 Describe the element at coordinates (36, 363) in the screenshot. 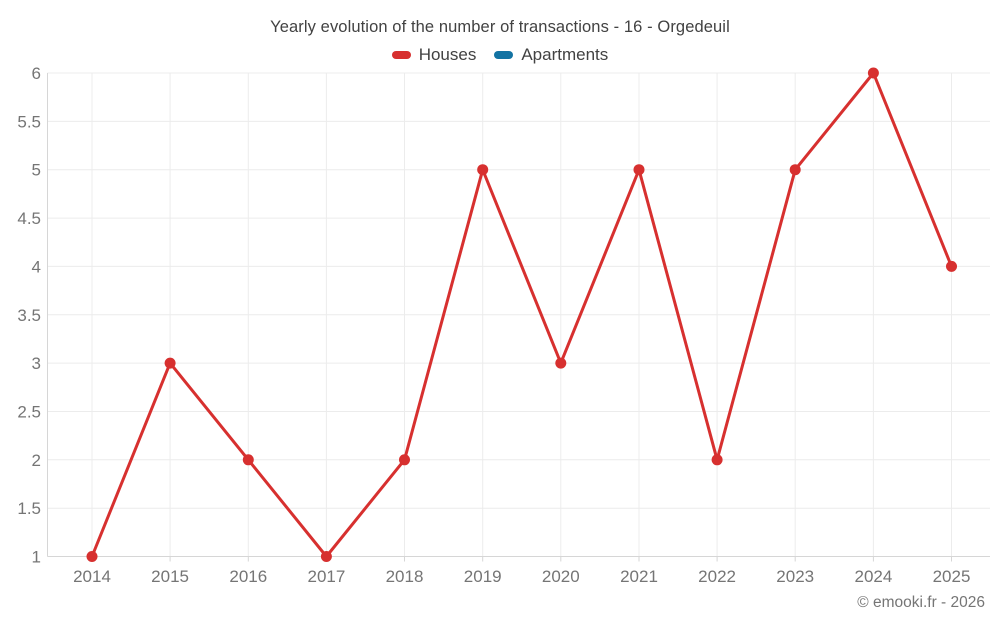

I see `svg-text: 3` at that location.